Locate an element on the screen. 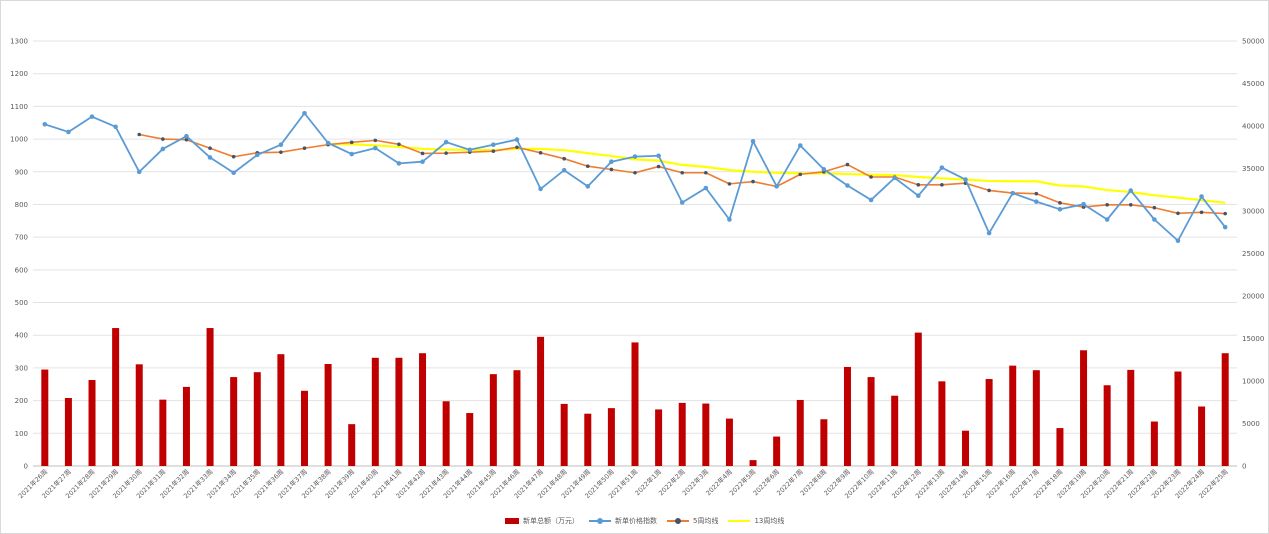 The width and height of the screenshot is (1269, 534). left-tick-label: 800 is located at coordinates (21, 205).